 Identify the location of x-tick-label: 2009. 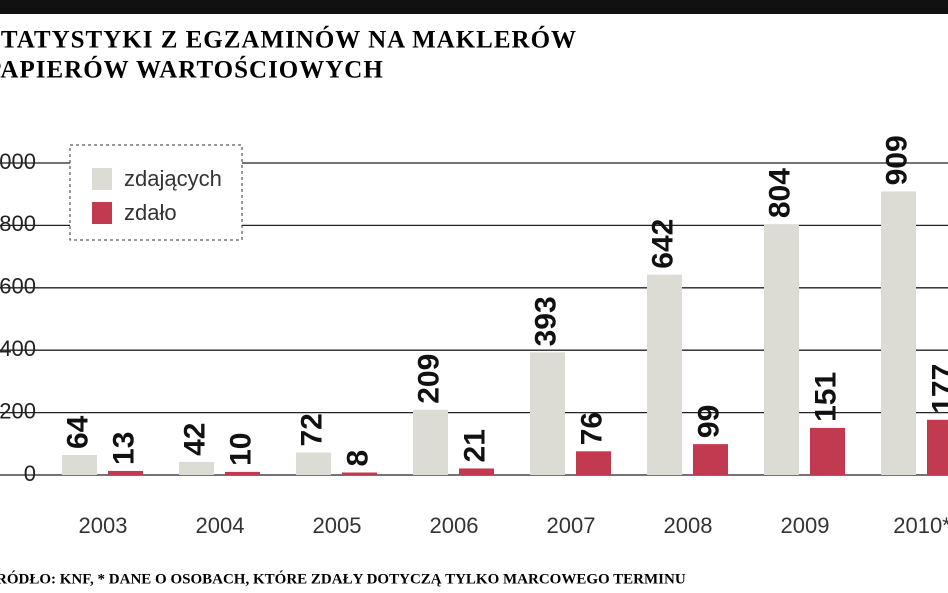
(805, 525).